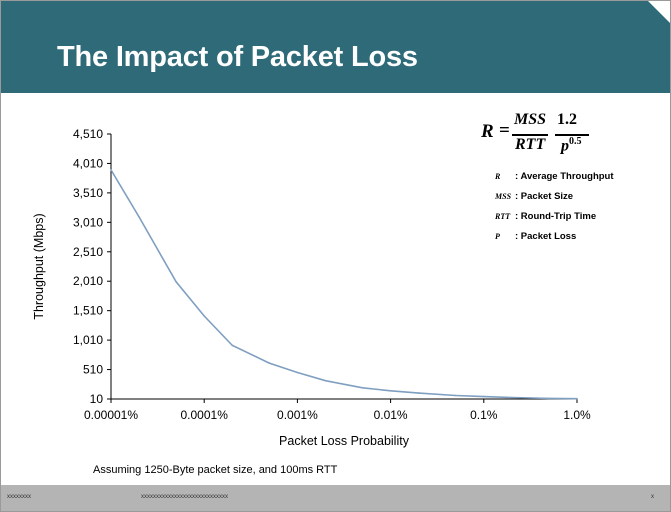 The height and width of the screenshot is (512, 671). I want to click on formula-rtt: RTT, so click(530, 144).